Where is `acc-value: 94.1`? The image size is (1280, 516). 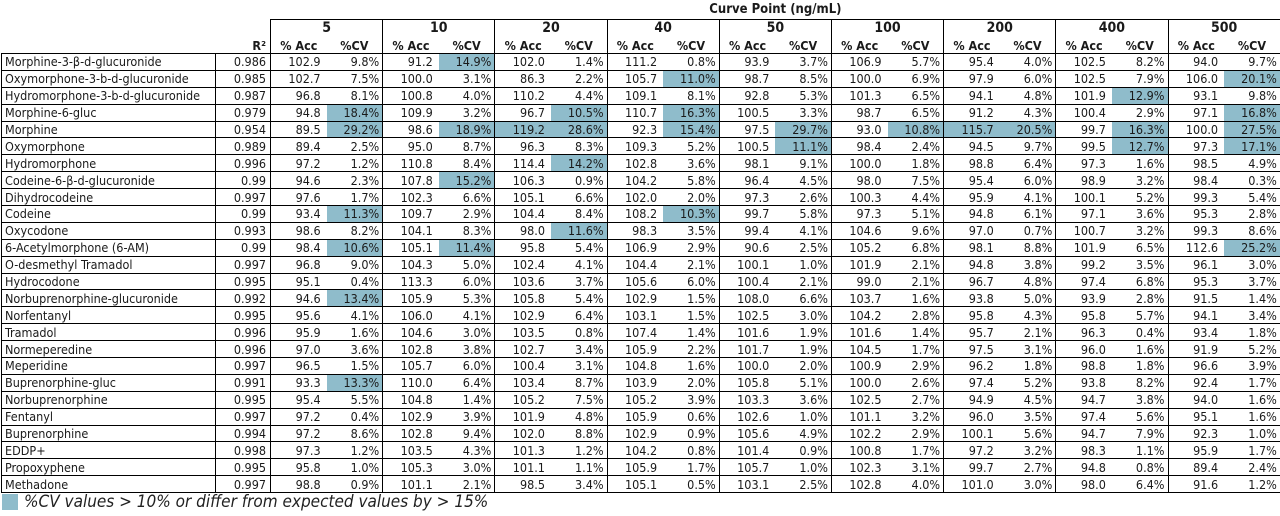
acc-value: 94.1 is located at coordinates (1196, 315).